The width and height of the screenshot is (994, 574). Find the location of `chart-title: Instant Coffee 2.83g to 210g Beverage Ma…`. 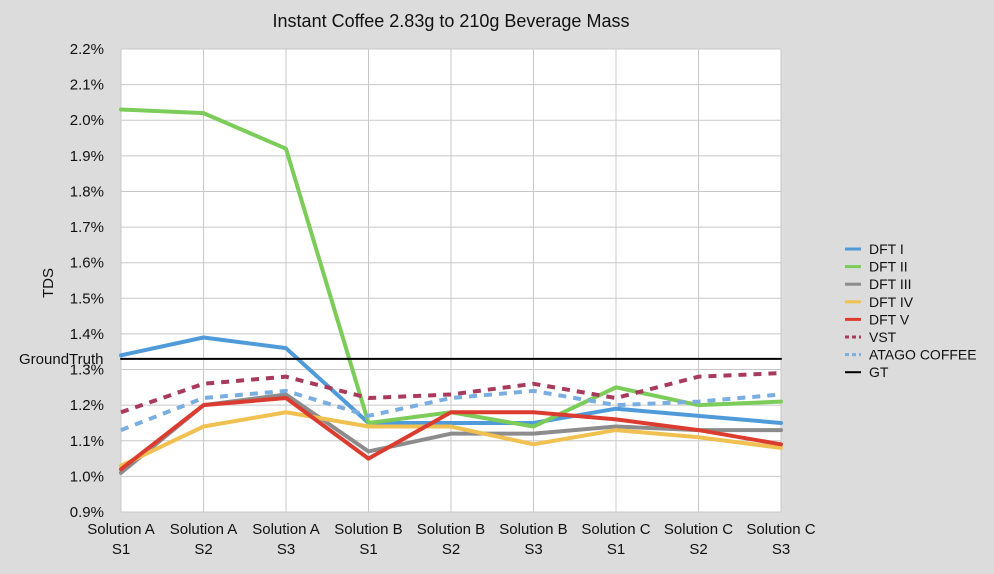

chart-title: Instant Coffee 2.83g to 210g Beverage Ma… is located at coordinates (451, 21).